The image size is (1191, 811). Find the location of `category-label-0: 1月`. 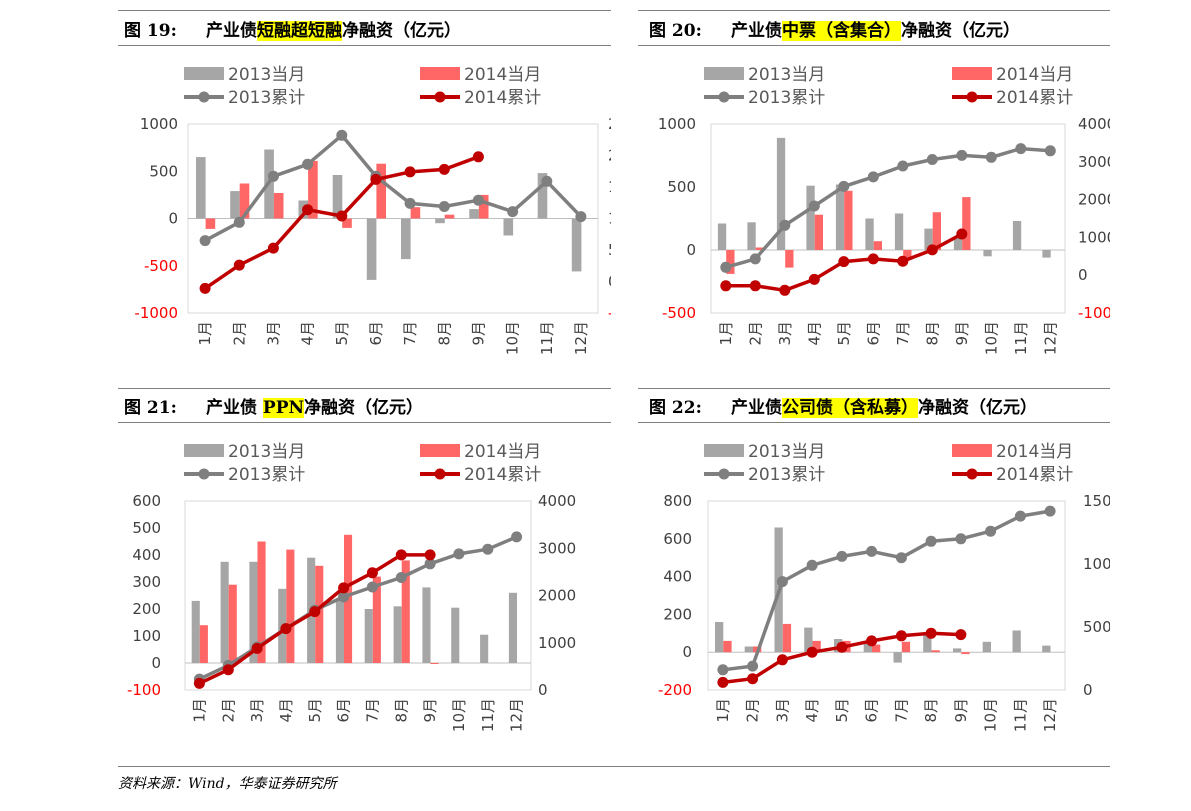

category-label-0: 1月 is located at coordinates (723, 710).